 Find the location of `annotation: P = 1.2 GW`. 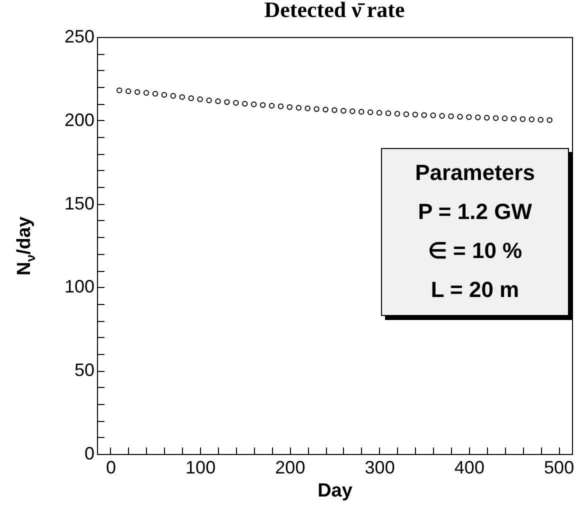

annotation: P = 1.2 GW is located at coordinates (475, 212).